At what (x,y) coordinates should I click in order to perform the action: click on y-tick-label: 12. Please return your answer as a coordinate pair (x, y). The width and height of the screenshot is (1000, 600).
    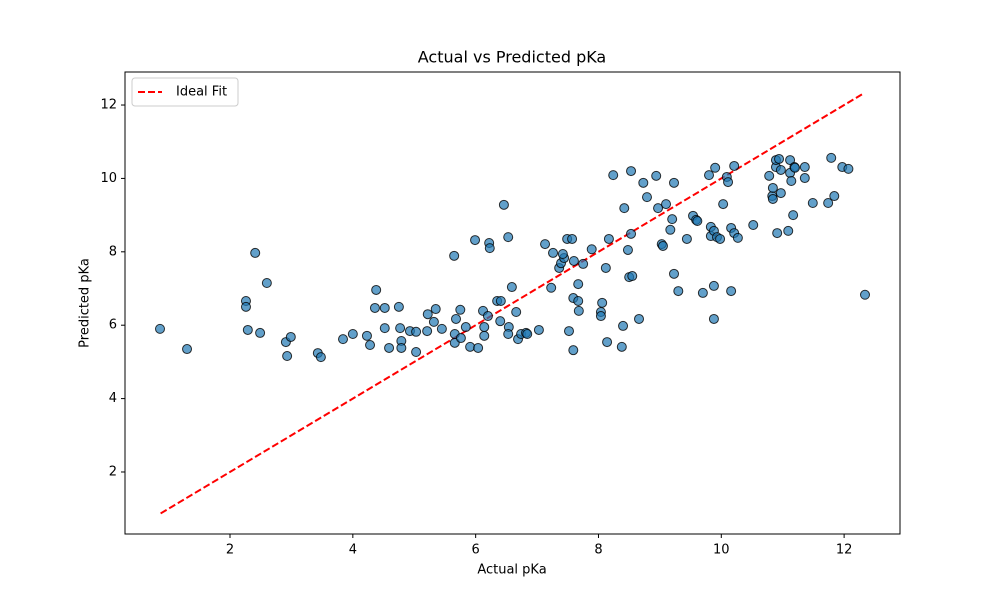
    Looking at the image, I should click on (108, 105).